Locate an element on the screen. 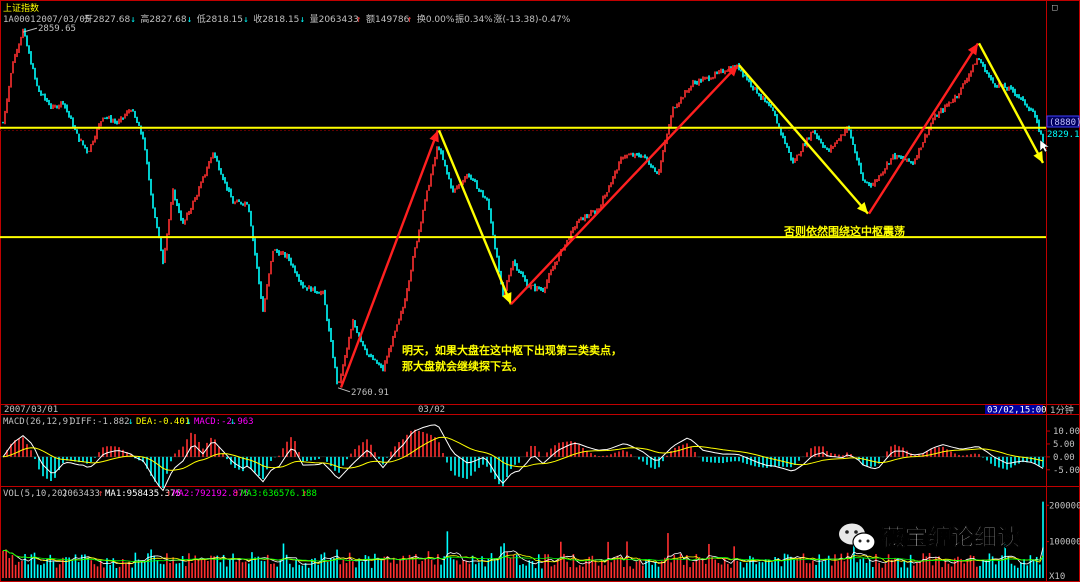 The image size is (1080, 582). vol-value-arrow: ↑ is located at coordinates (100, 494).